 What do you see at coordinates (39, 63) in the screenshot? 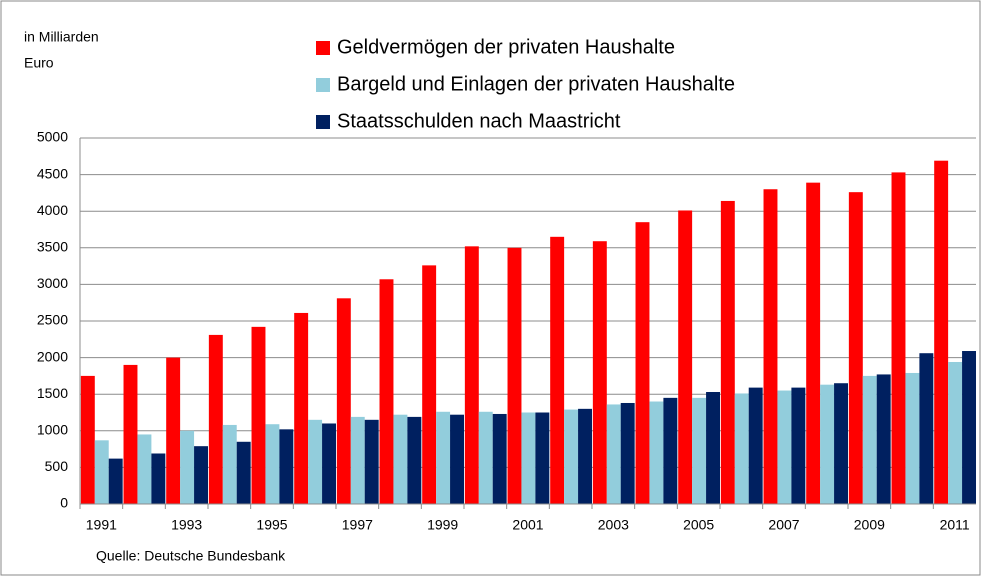
I see `y-axis-label: Euro` at bounding box center [39, 63].